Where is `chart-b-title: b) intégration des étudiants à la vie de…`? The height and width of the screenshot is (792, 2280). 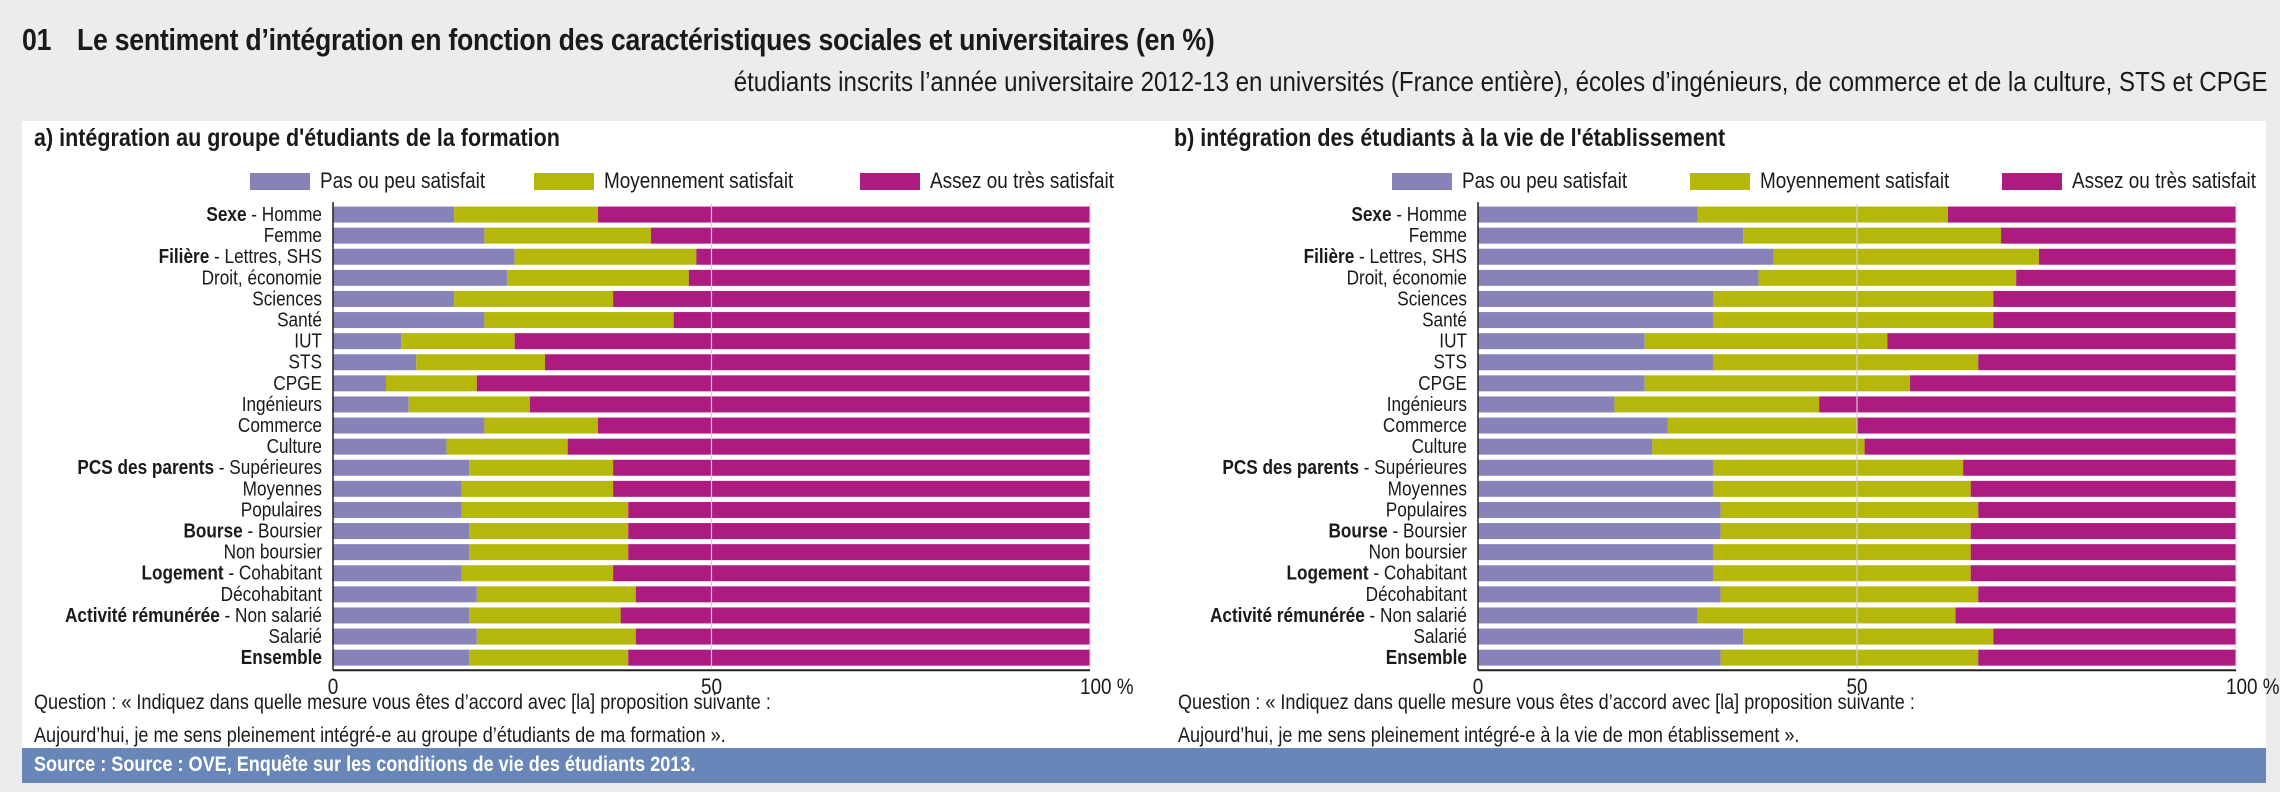 chart-b-title: b) intégration des étudiants à la vie de… is located at coordinates (1450, 138).